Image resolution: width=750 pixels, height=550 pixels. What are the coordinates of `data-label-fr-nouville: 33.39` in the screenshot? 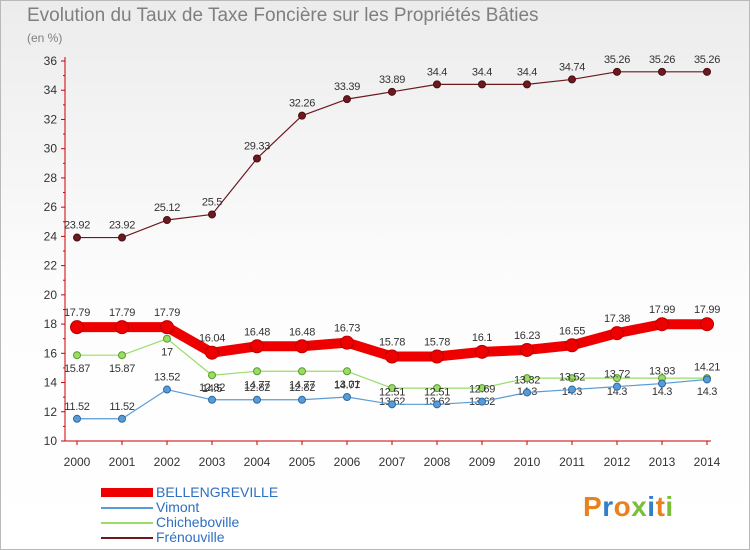 It's located at (347, 87).